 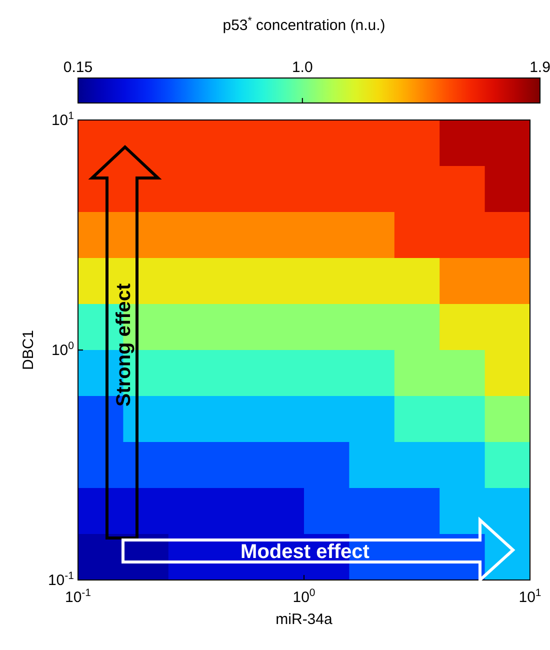 I want to click on annotation: Strong effect, so click(x=124, y=344).